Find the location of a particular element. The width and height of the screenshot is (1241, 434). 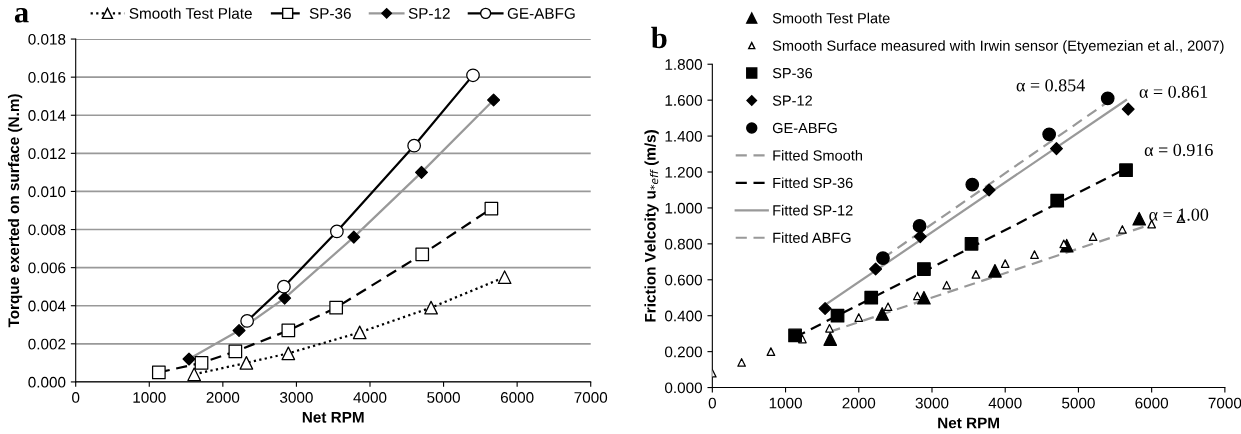

y-tick-label: 0.002 is located at coordinates (47, 344).